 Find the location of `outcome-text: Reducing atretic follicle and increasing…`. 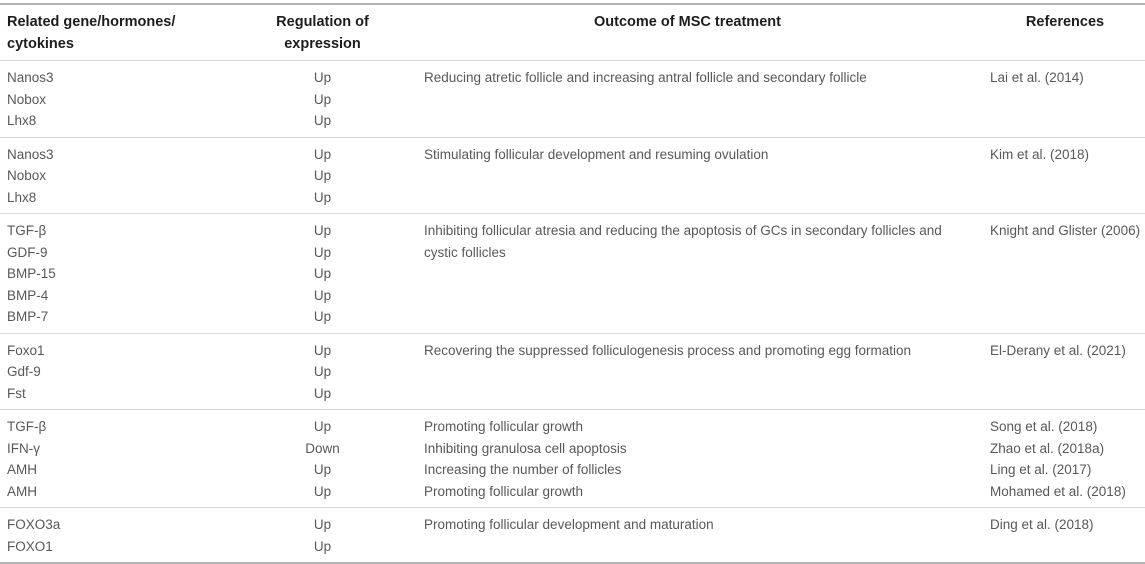

outcome-text: Reducing atretic follicle and increasing… is located at coordinates (645, 77).